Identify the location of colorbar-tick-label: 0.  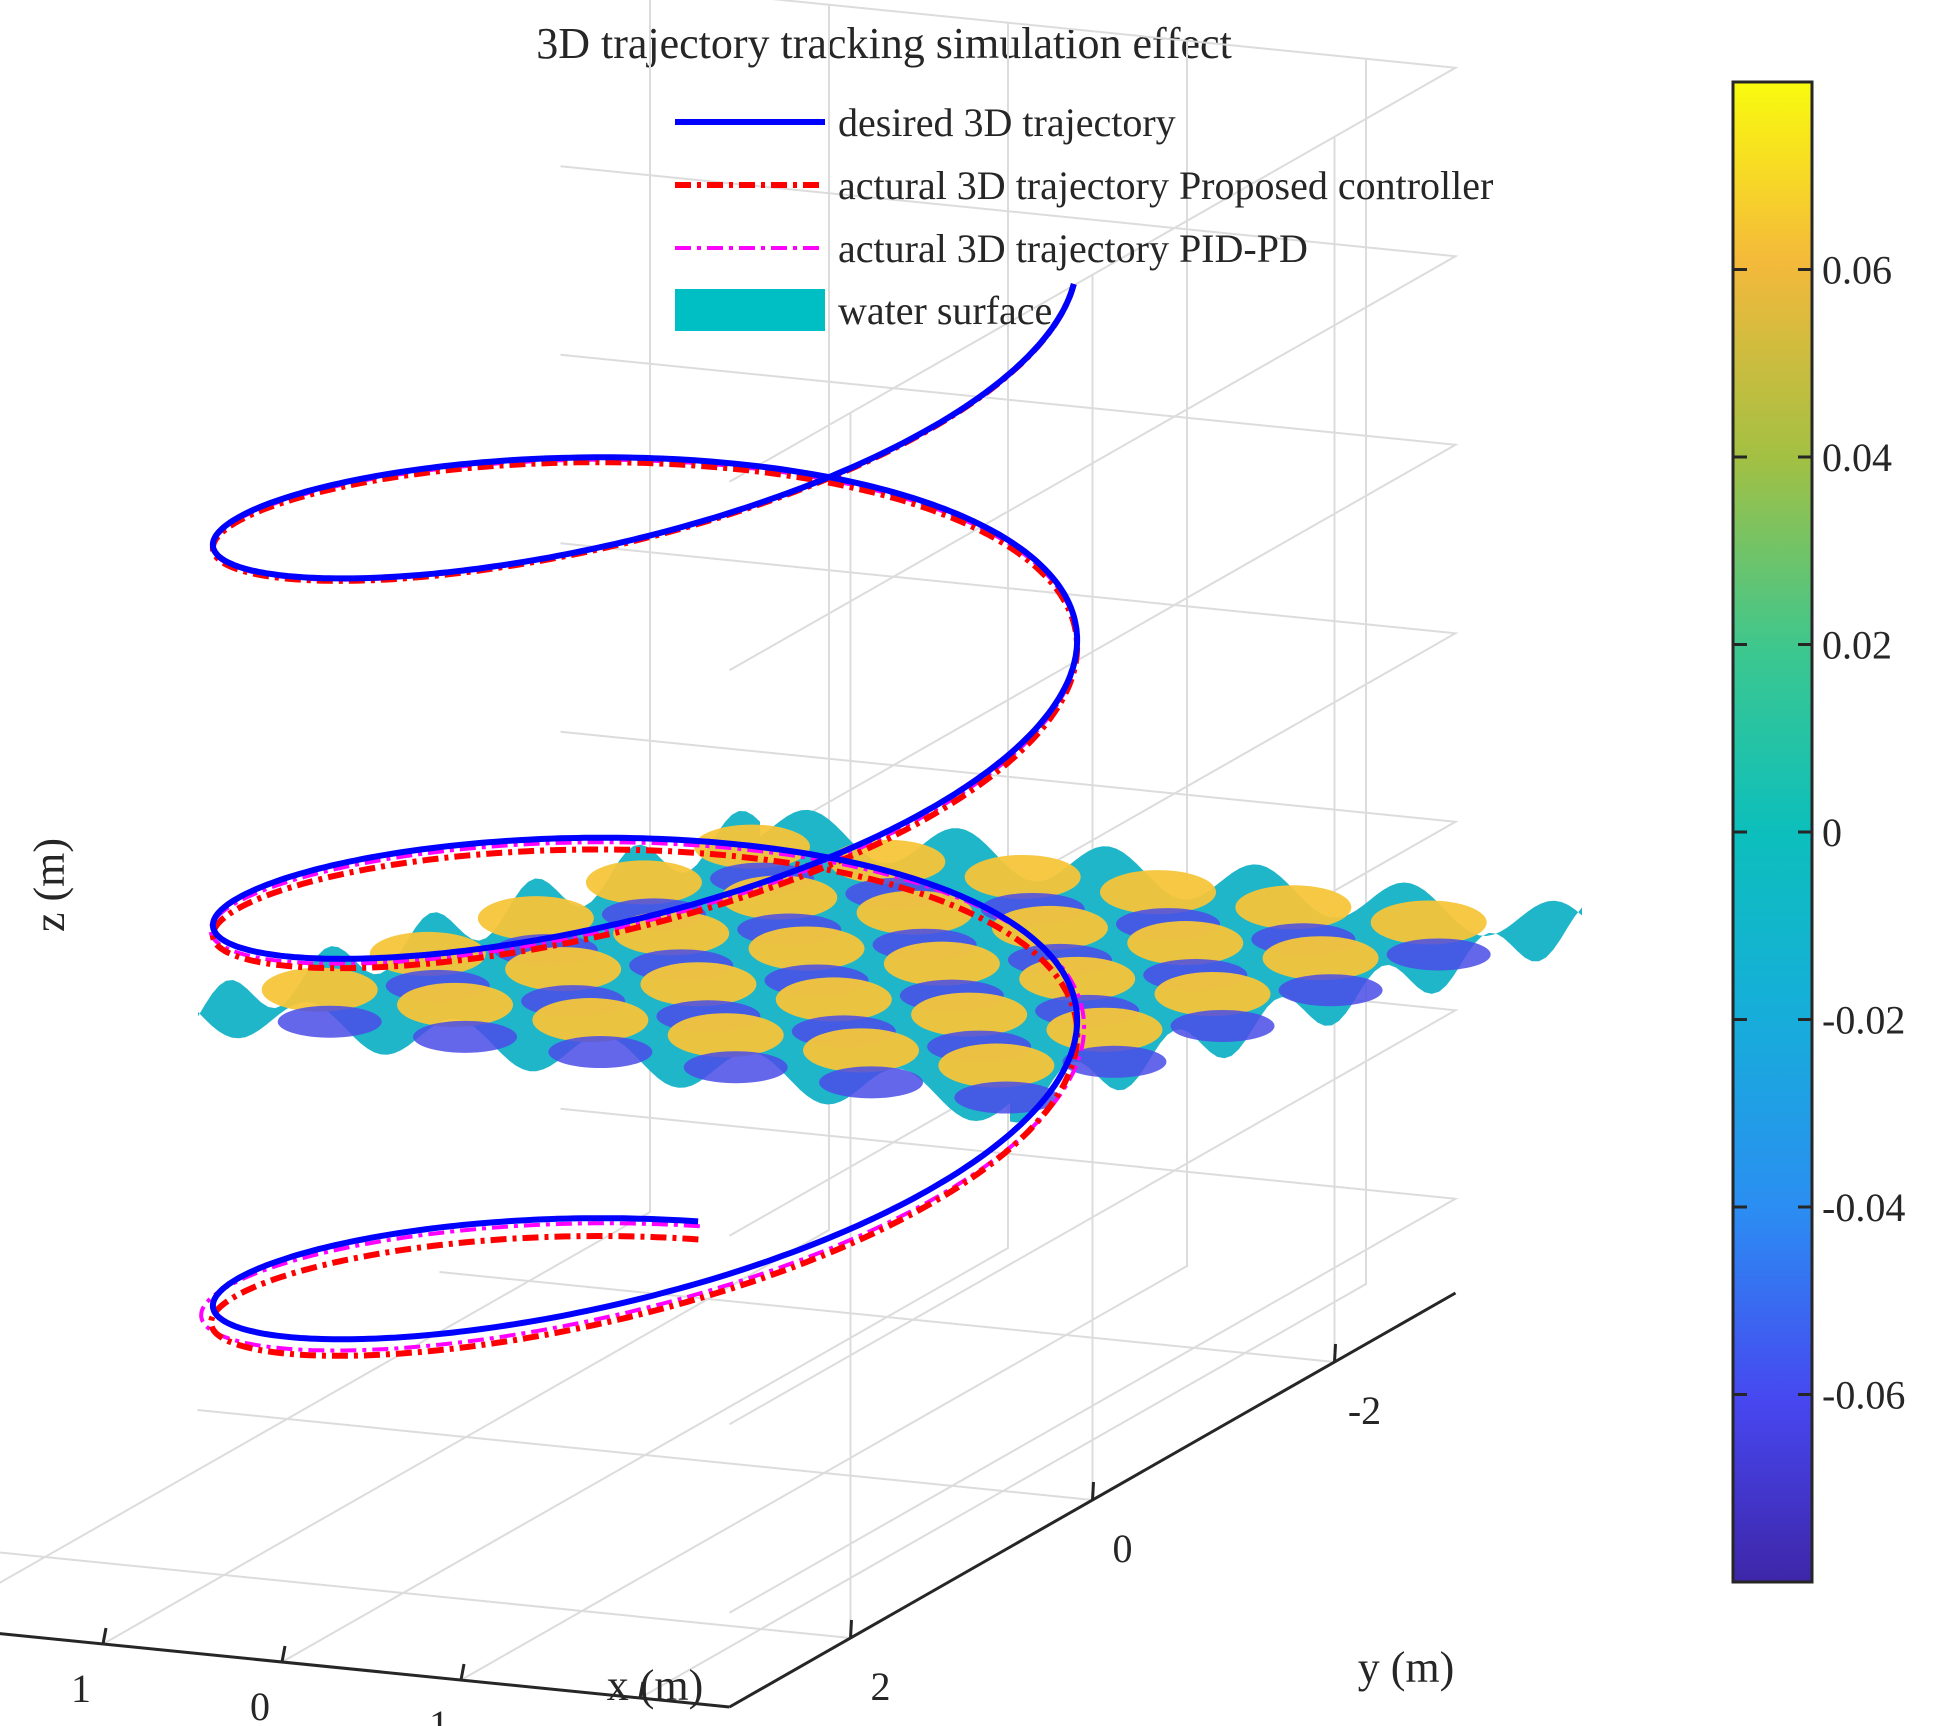
(1832, 832).